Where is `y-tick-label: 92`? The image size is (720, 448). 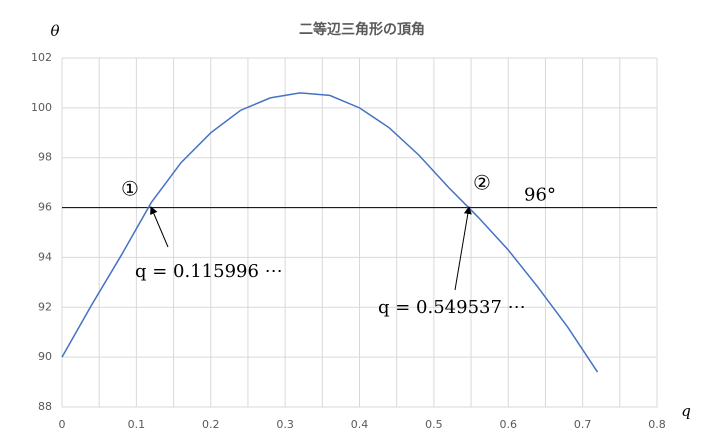
y-tick-label: 92 is located at coordinates (45, 306).